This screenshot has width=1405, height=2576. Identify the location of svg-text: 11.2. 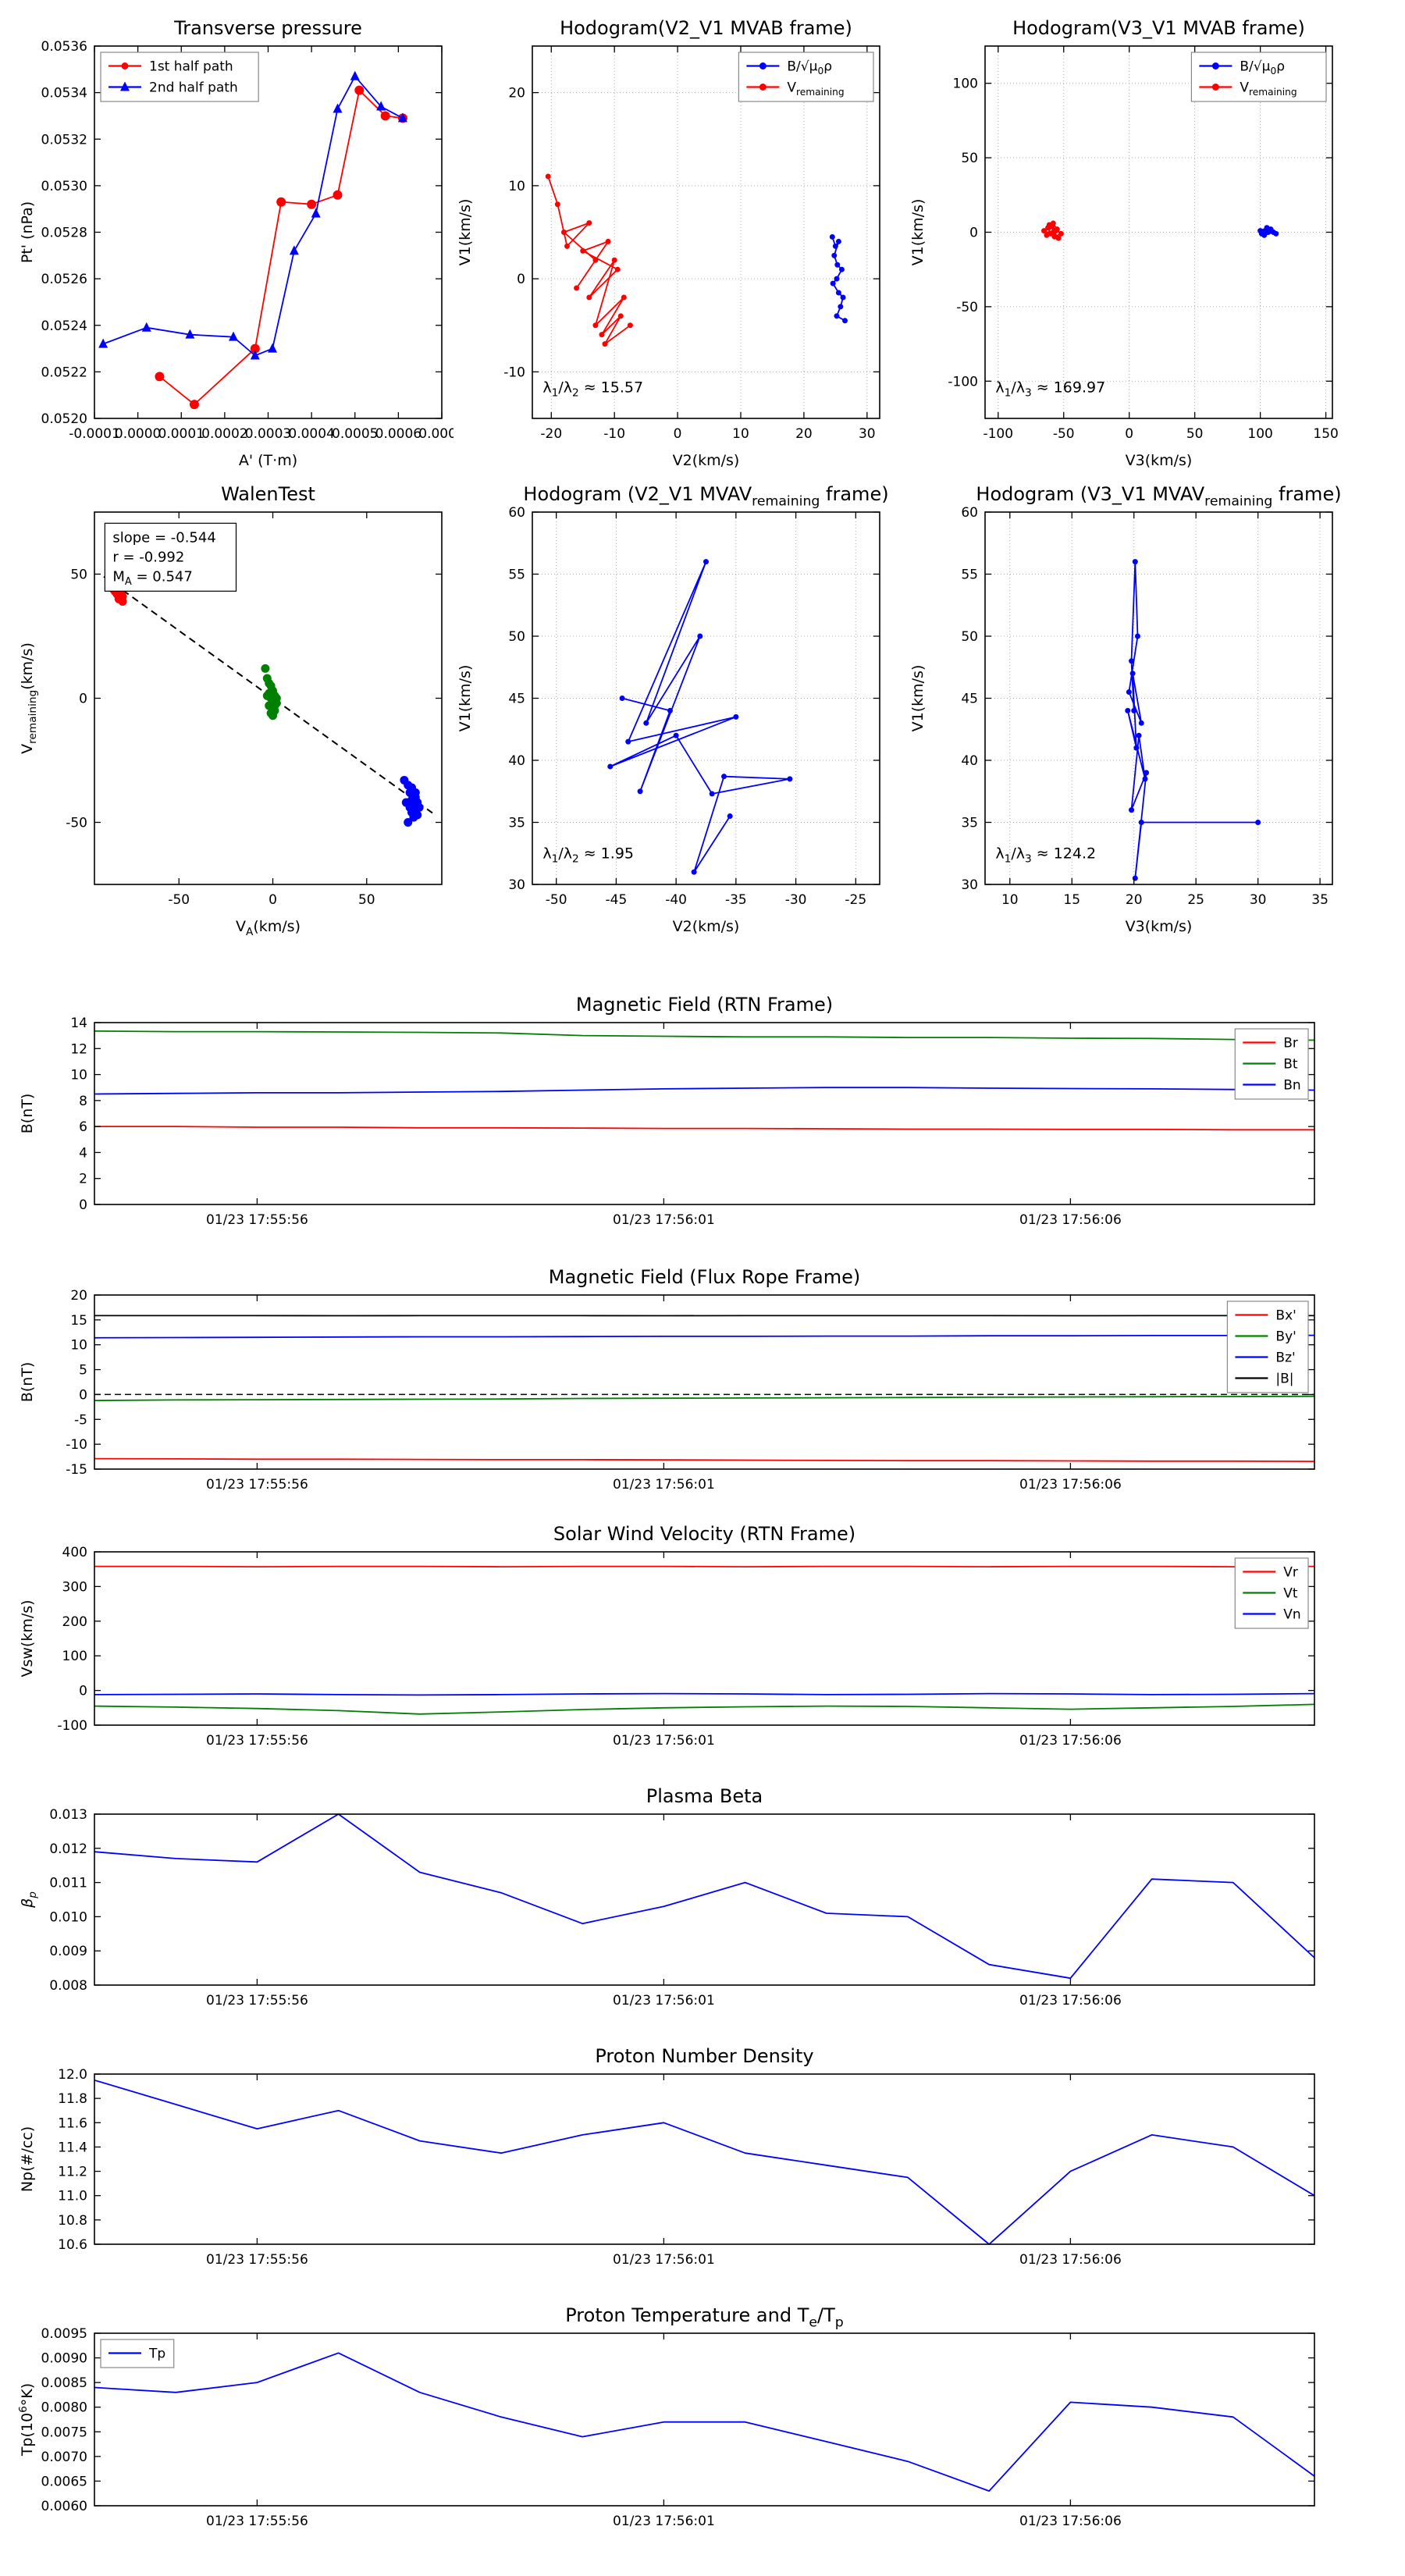
(72, 2172).